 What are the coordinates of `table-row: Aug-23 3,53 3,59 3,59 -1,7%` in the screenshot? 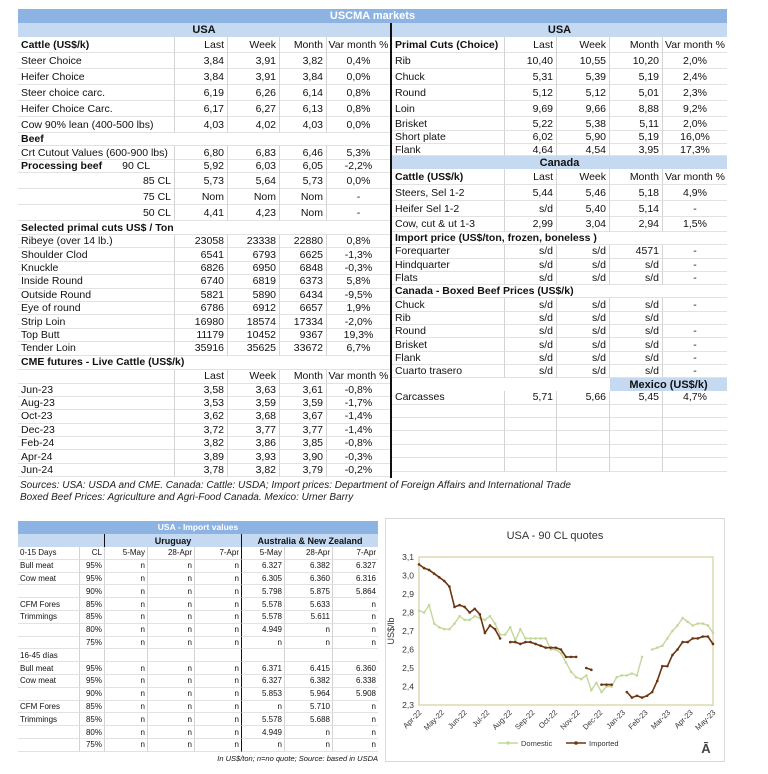 It's located at (204, 403).